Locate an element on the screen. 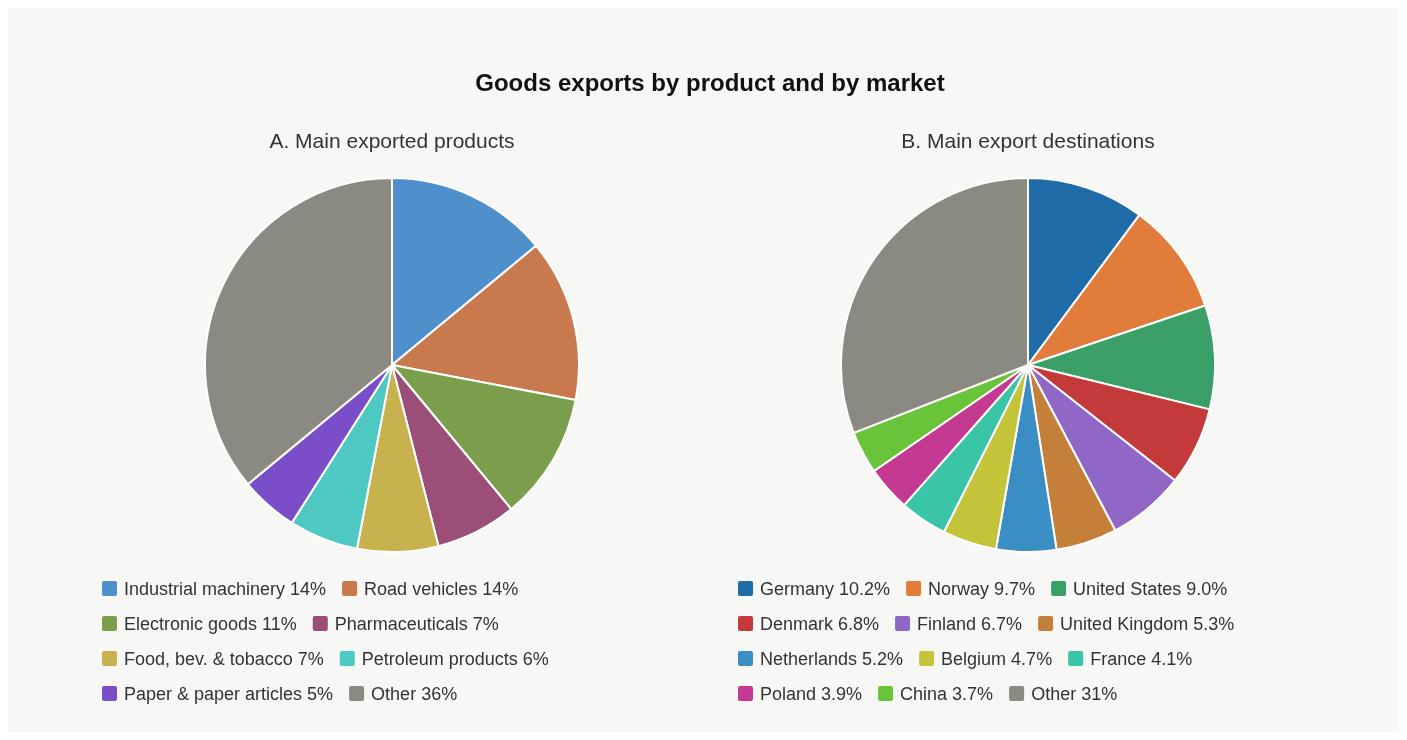  legend-label: Petroleum products 6% is located at coordinates (455, 659).